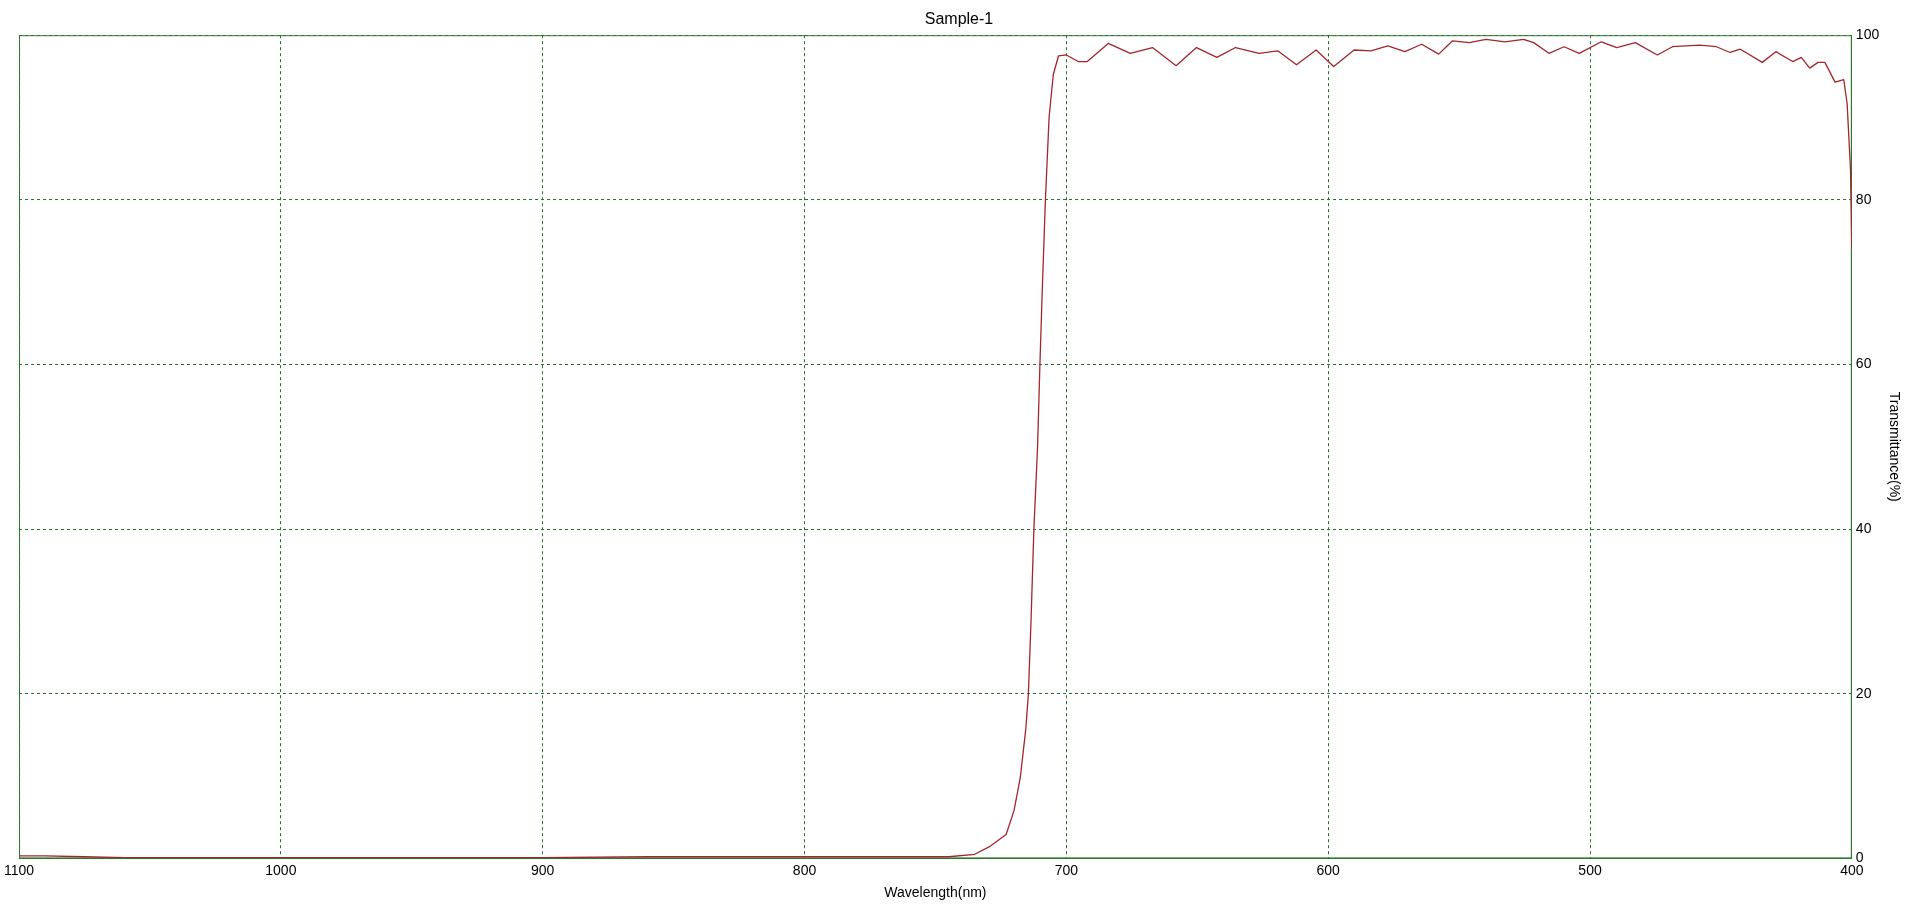 Image resolution: width=1912 pixels, height=910 pixels. Describe the element at coordinates (1863, 198) in the screenshot. I see `y-tick-label: 80` at that location.